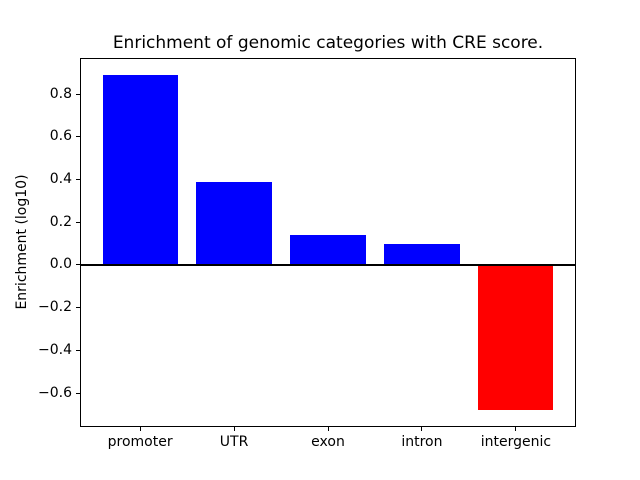  Describe the element at coordinates (140, 169) in the screenshot. I see `bar-promoter` at that location.